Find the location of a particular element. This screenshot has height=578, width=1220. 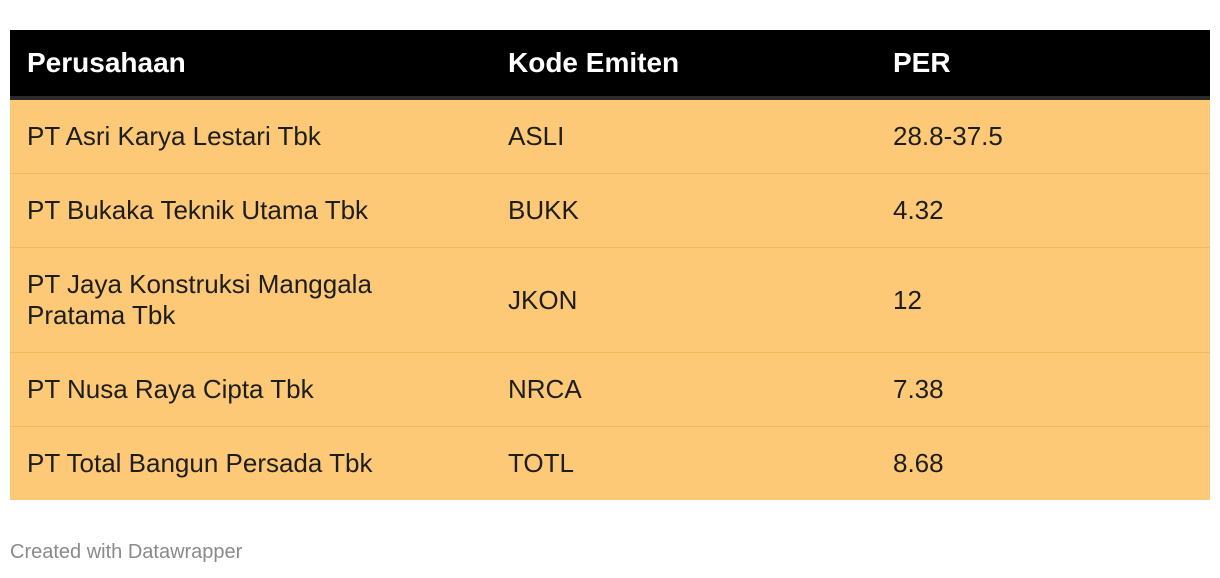

table-header: Perusahaan Kode Emiten PER is located at coordinates (610, 64).